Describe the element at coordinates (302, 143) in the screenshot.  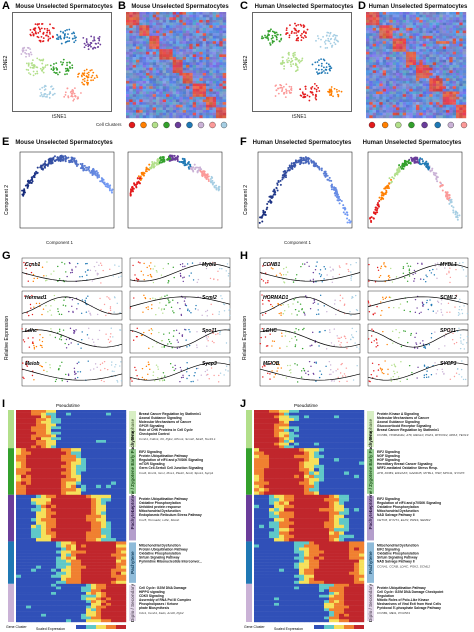
I see `panel-f-title-1: Human Unselected Spermatocytes` at that location.